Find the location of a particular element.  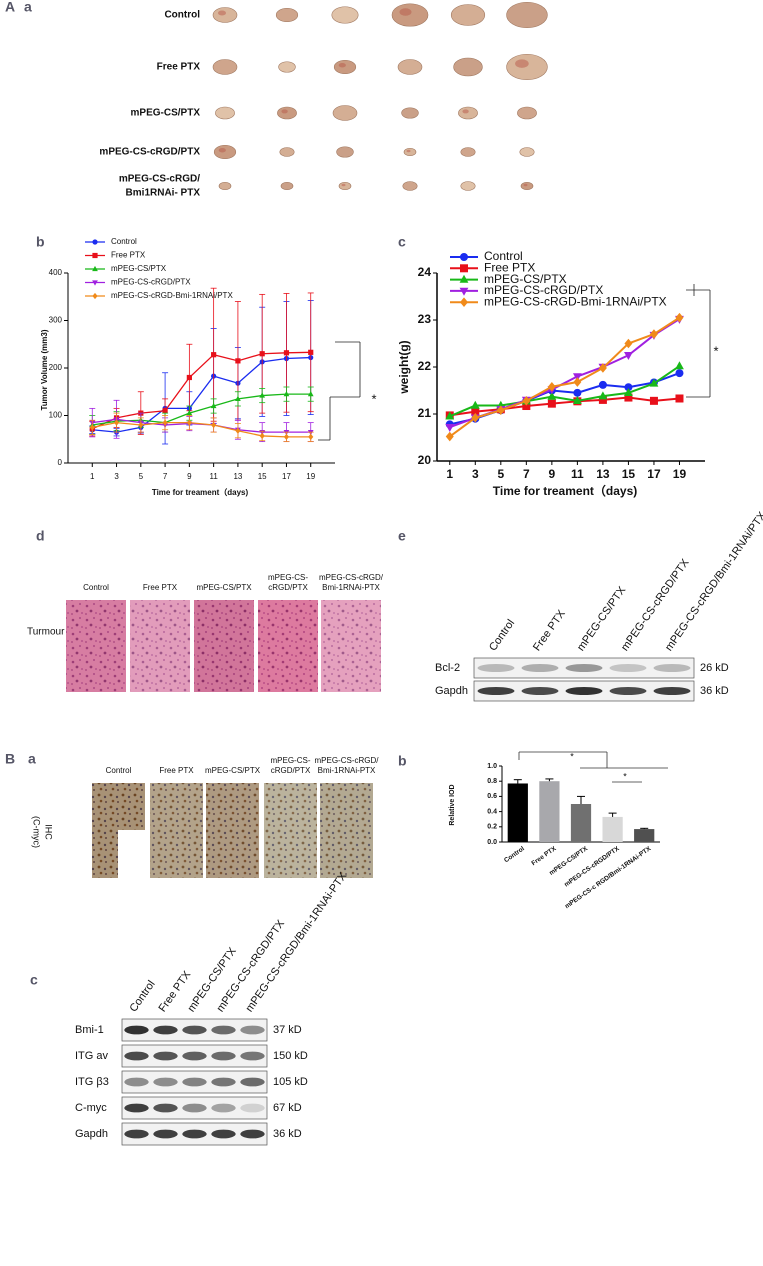

y-tick-label: 400 is located at coordinates (56, 272).